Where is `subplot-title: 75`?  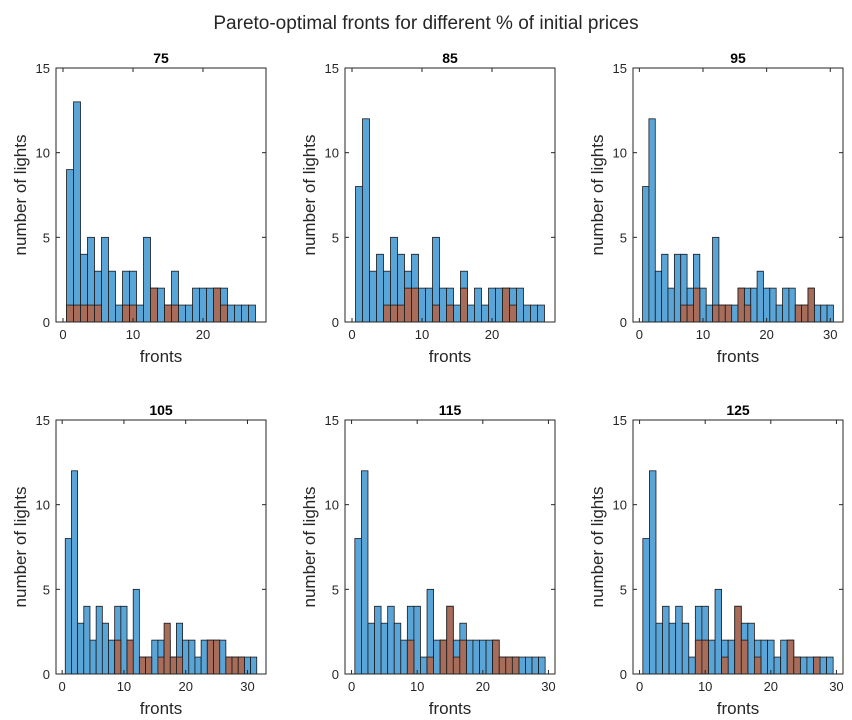 subplot-title: 75 is located at coordinates (161, 58).